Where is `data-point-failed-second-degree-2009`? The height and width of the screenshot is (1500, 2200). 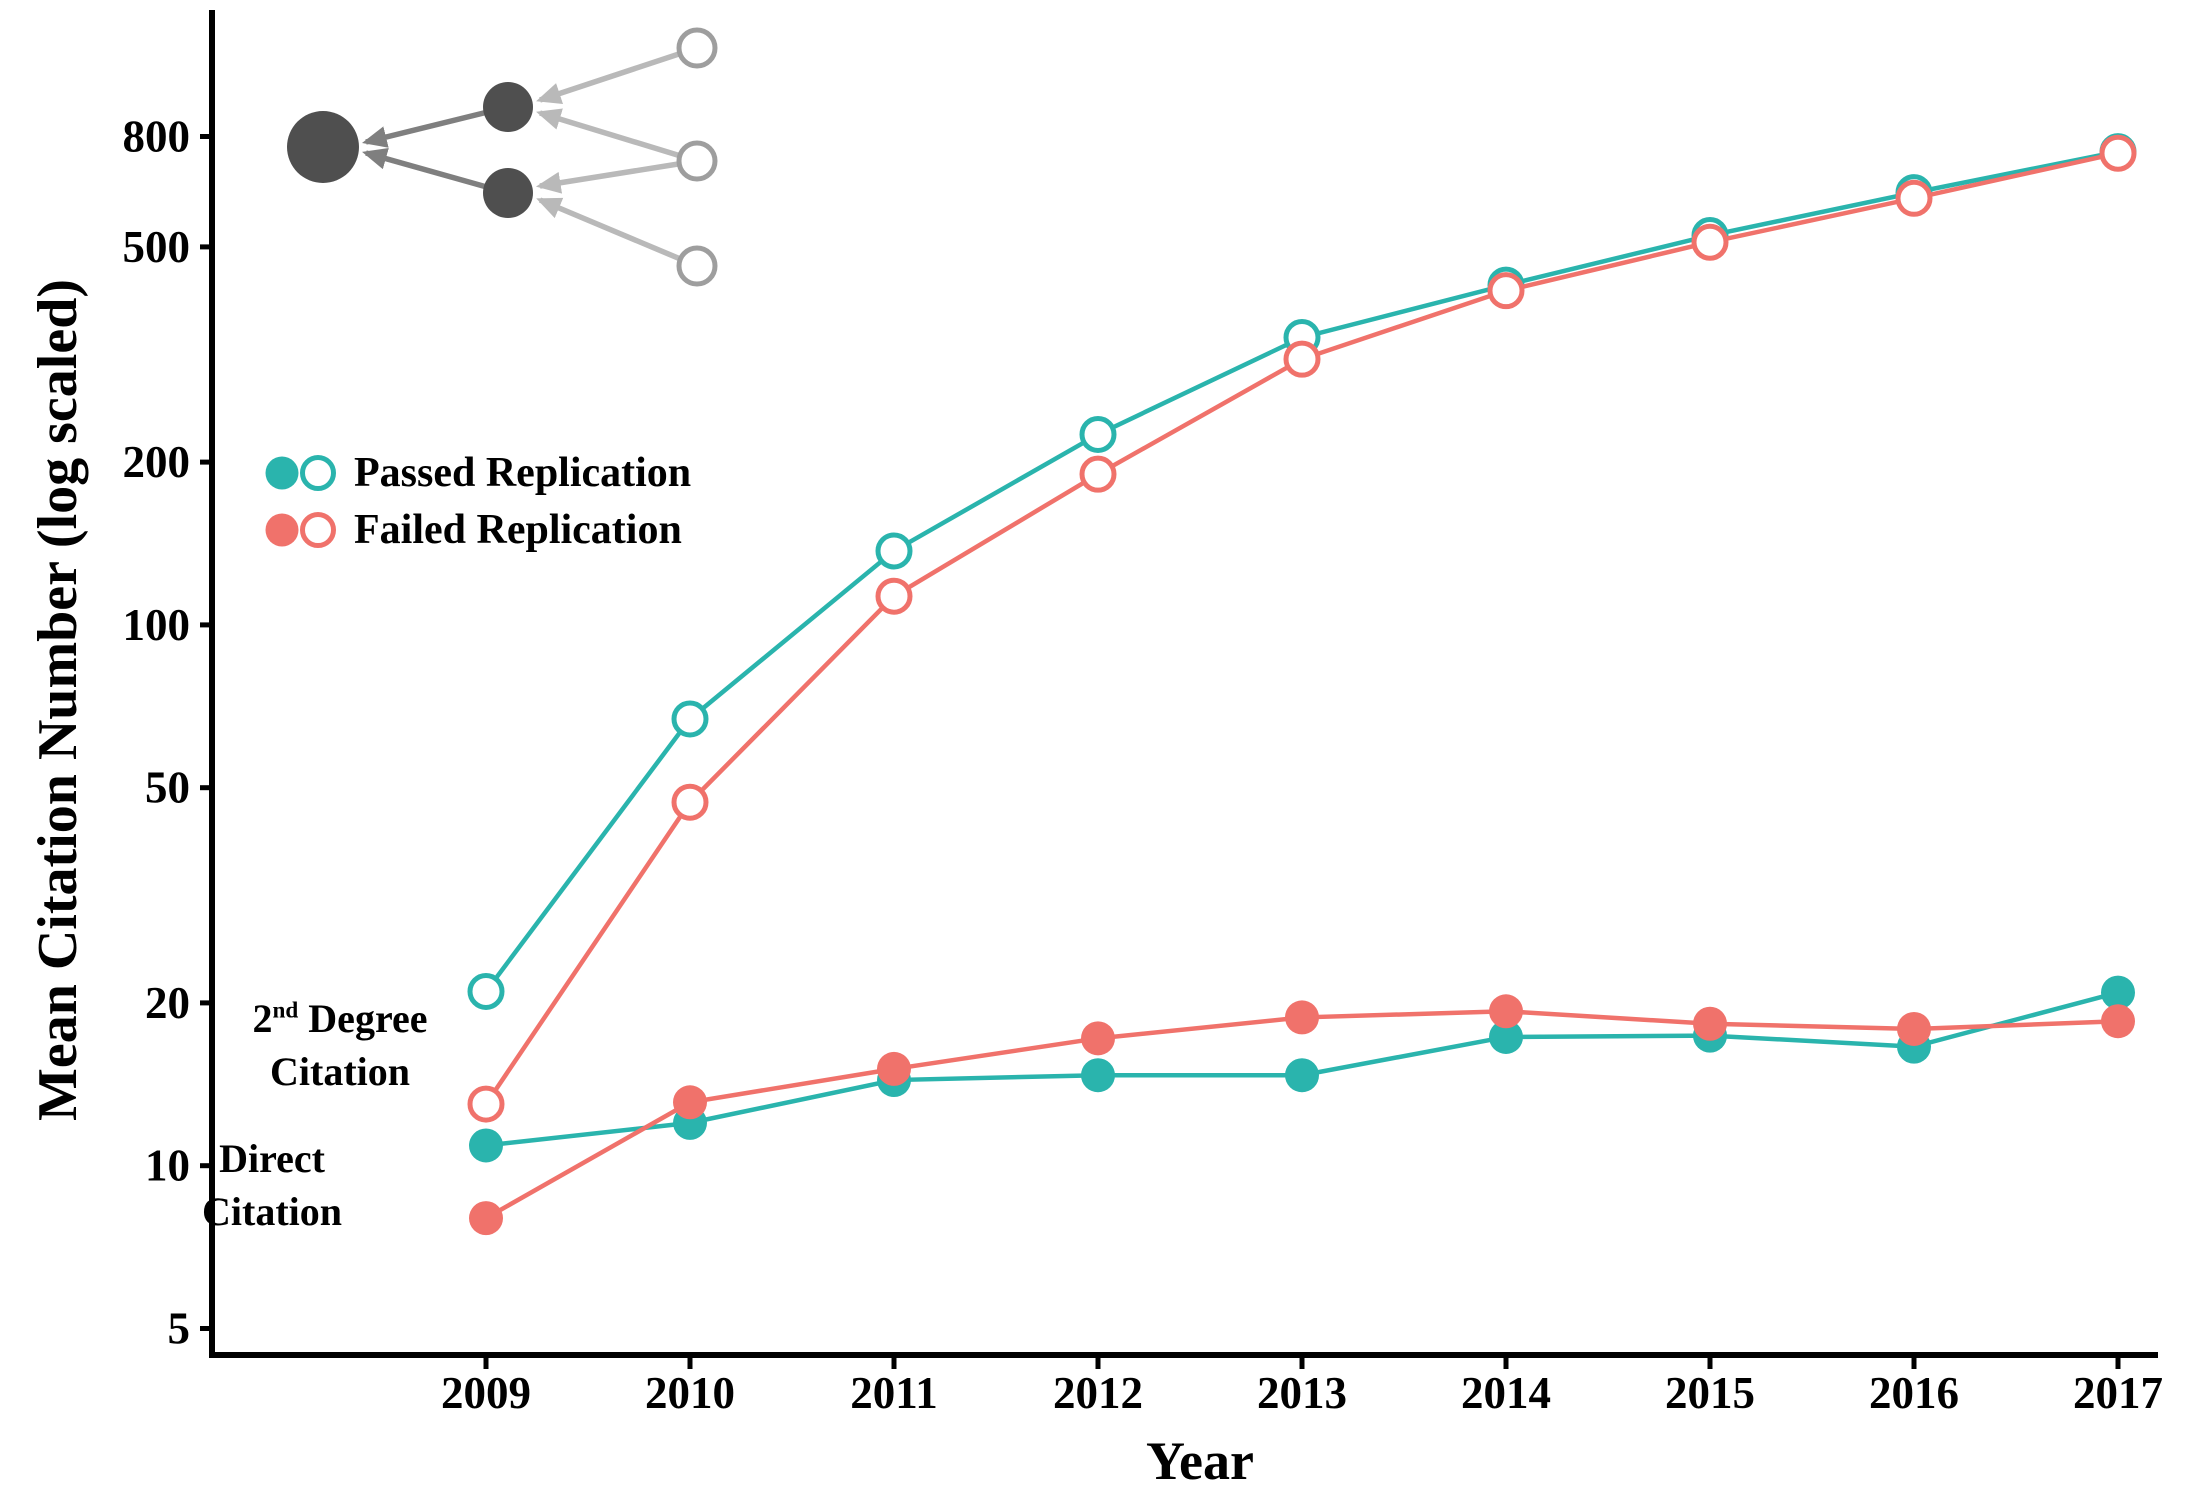
data-point-failed-second-degree-2009 is located at coordinates (486, 1104).